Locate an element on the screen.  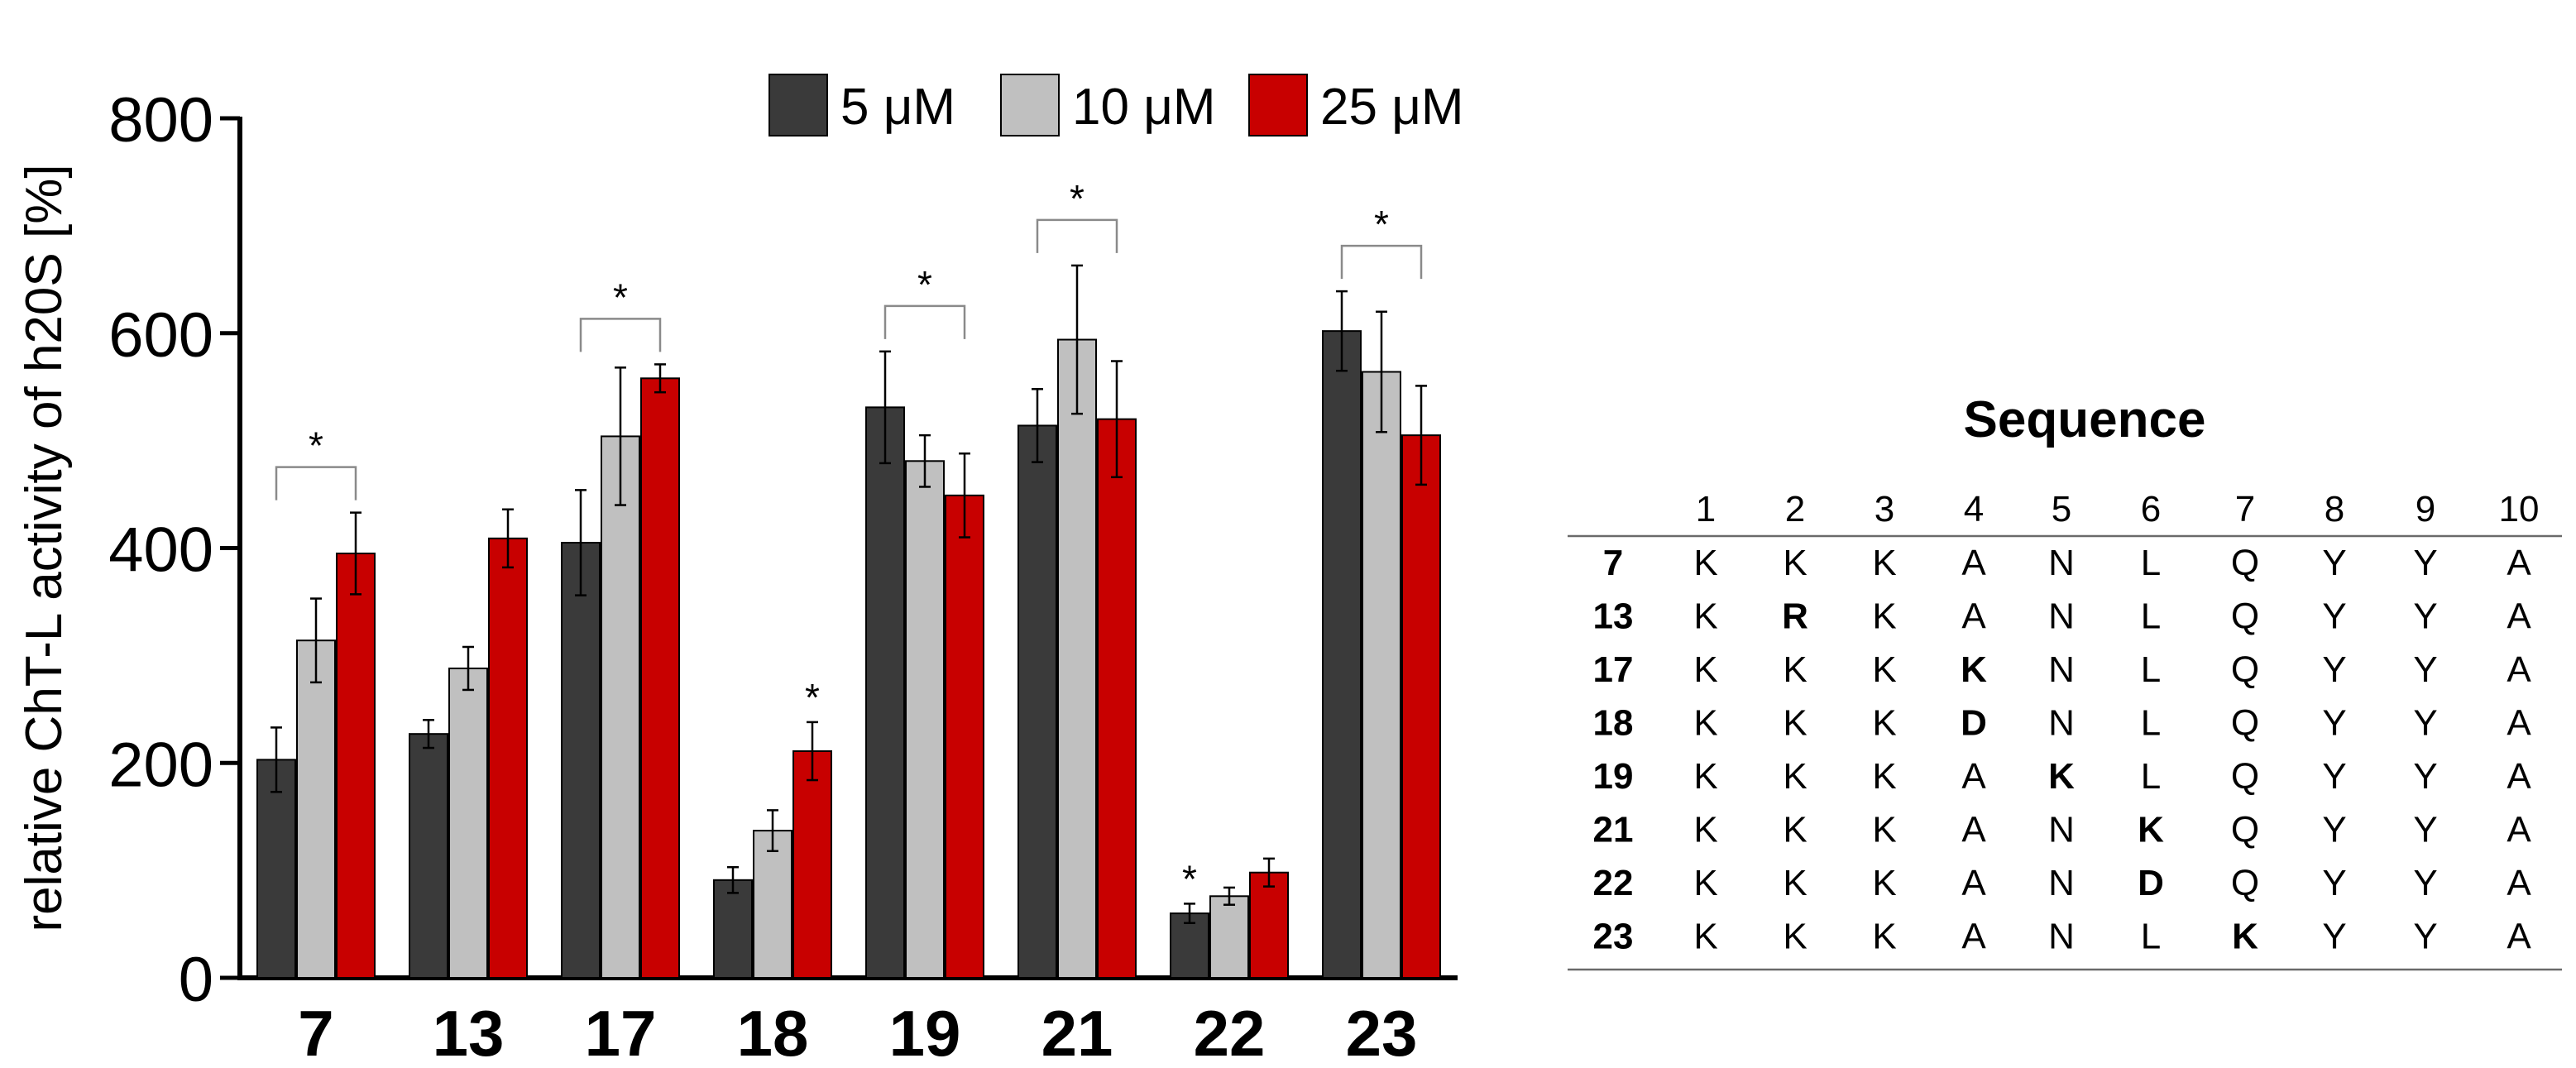
x-tick-label: 21 is located at coordinates (1077, 1032).